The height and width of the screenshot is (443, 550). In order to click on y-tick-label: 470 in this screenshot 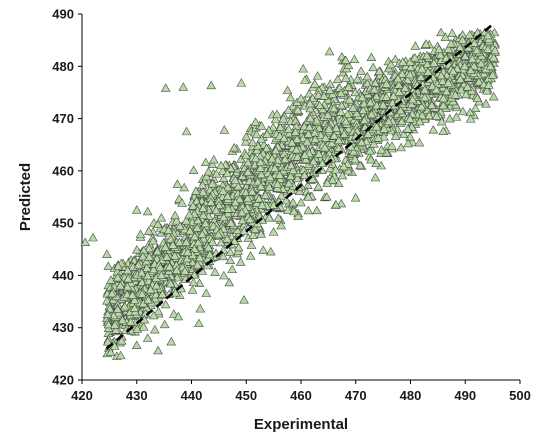, I will do `click(63, 118)`.